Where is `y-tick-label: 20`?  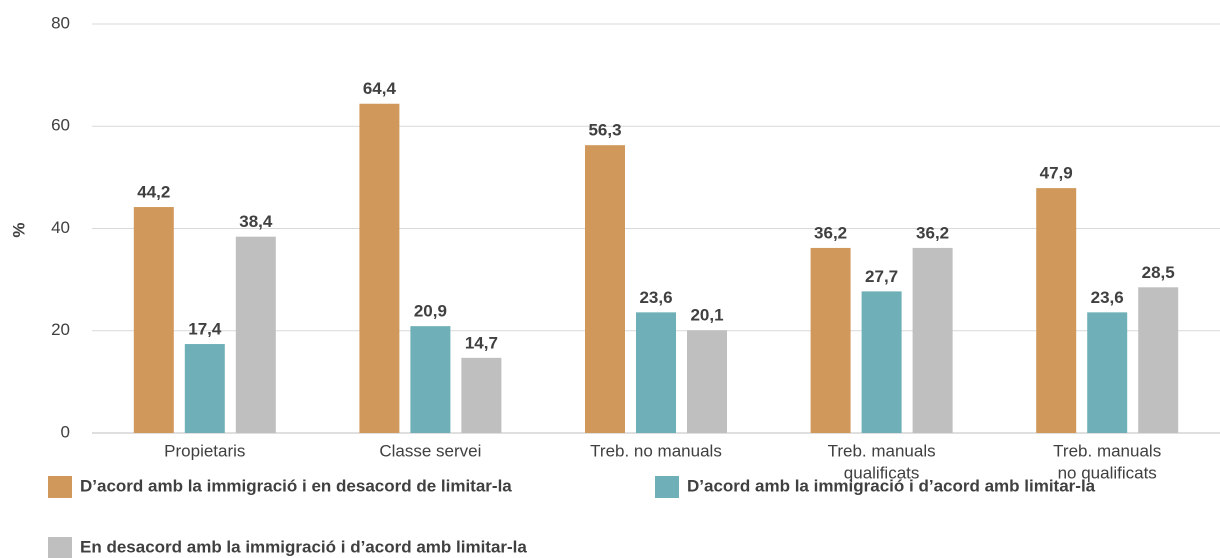 y-tick-label: 20 is located at coordinates (60, 329).